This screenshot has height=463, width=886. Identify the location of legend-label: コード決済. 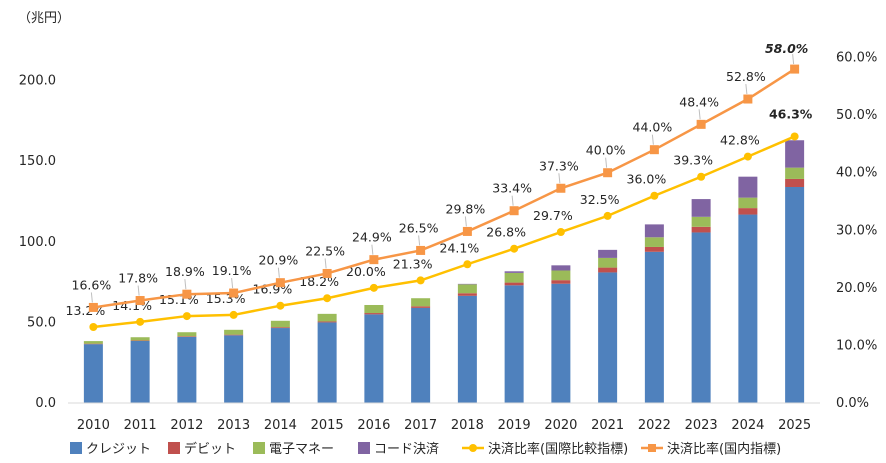
(406, 449).